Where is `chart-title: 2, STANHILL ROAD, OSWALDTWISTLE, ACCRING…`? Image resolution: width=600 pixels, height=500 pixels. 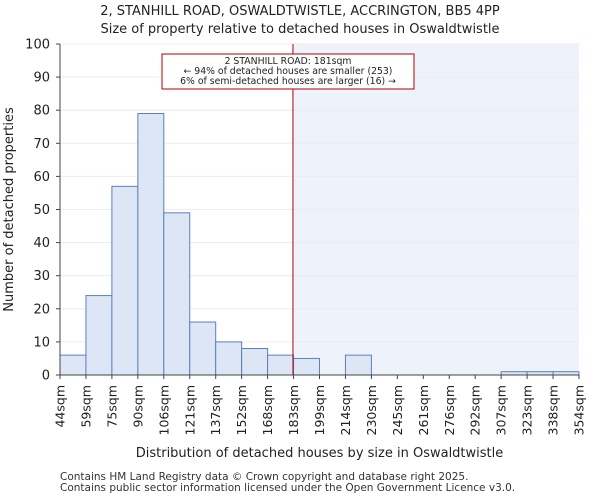
chart-title: 2, STANHILL ROAD, OSWALDTWISTLE, ACCRING… is located at coordinates (300, 21).